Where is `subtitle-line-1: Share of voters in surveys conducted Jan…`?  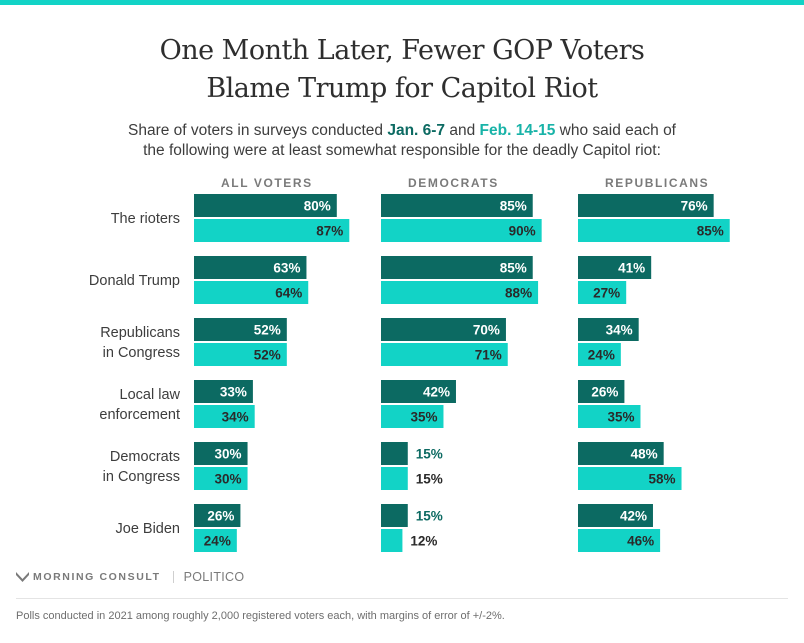 subtitle-line-1: Share of voters in surveys conducted Jan… is located at coordinates (402, 131).